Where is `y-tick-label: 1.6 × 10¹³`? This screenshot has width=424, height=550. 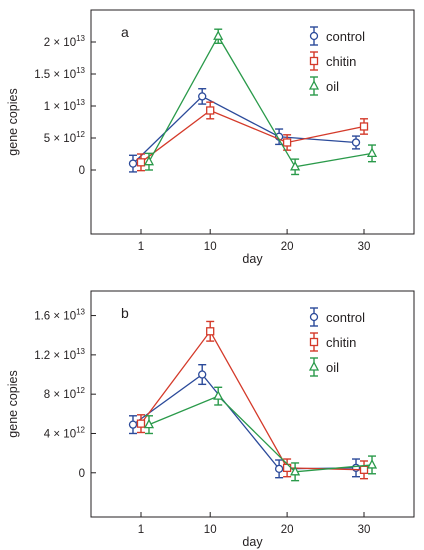
y-tick-label: 1.6 × 10¹³ is located at coordinates (59, 315).